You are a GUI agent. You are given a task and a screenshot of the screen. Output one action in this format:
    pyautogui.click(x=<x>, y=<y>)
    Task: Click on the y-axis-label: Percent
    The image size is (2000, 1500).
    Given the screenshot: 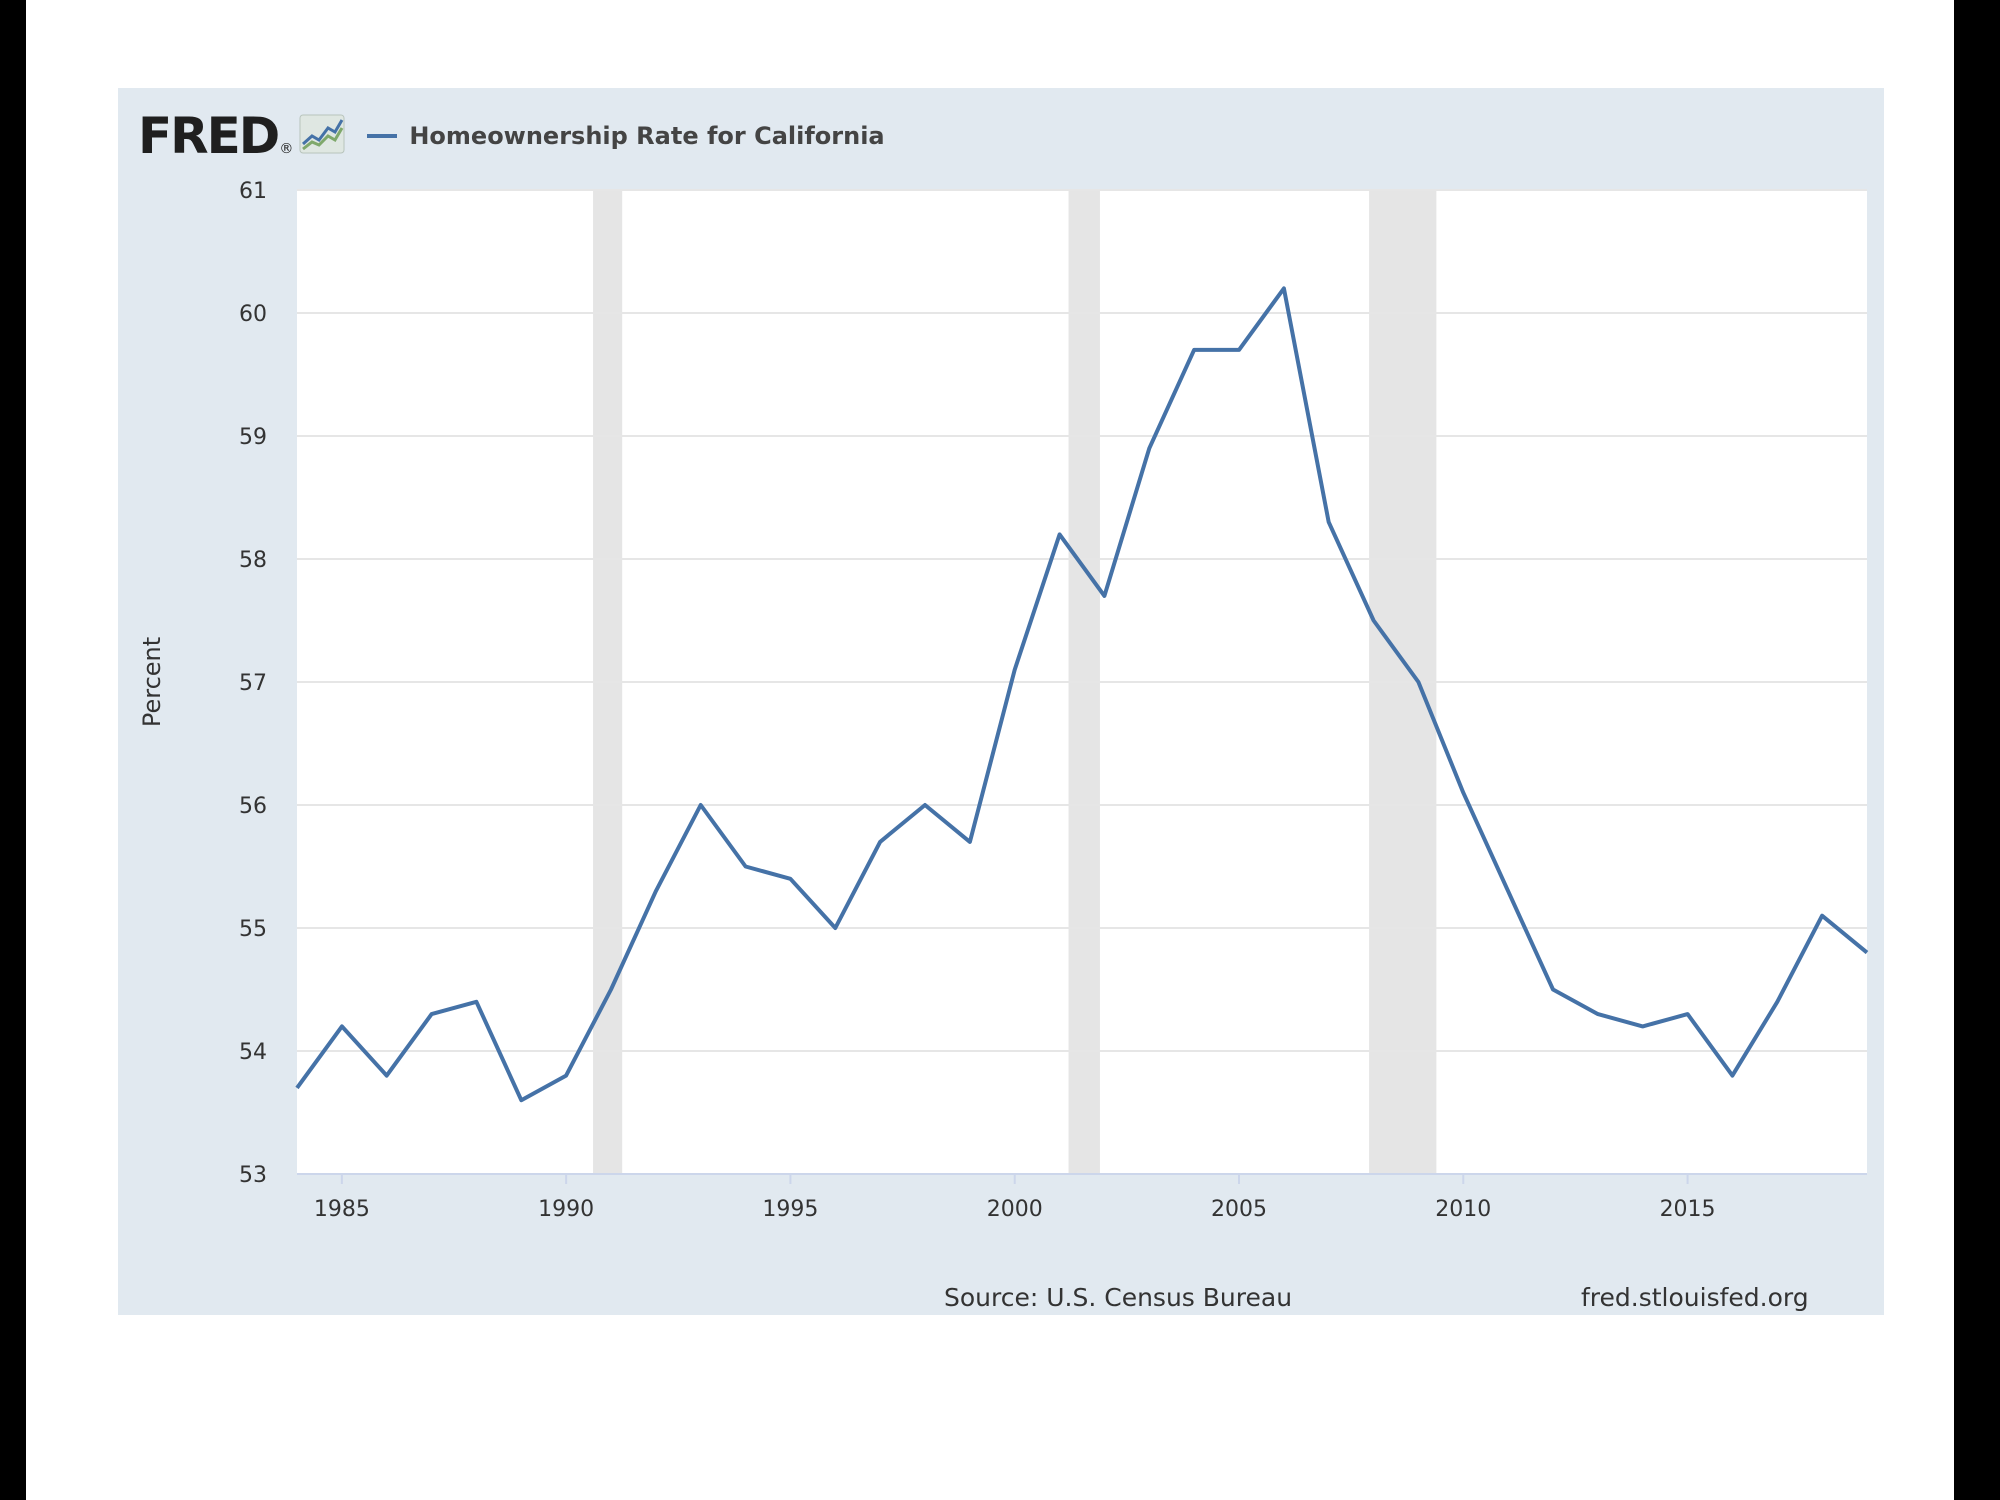 What is the action you would take?
    pyautogui.click(x=152, y=682)
    